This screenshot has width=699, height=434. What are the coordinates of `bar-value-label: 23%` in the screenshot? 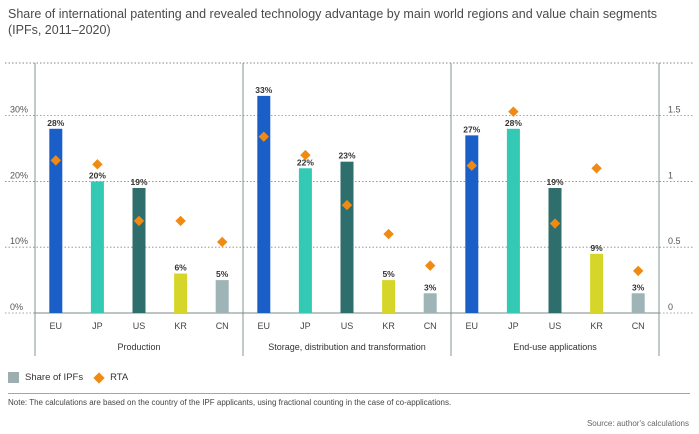 It's located at (346, 156).